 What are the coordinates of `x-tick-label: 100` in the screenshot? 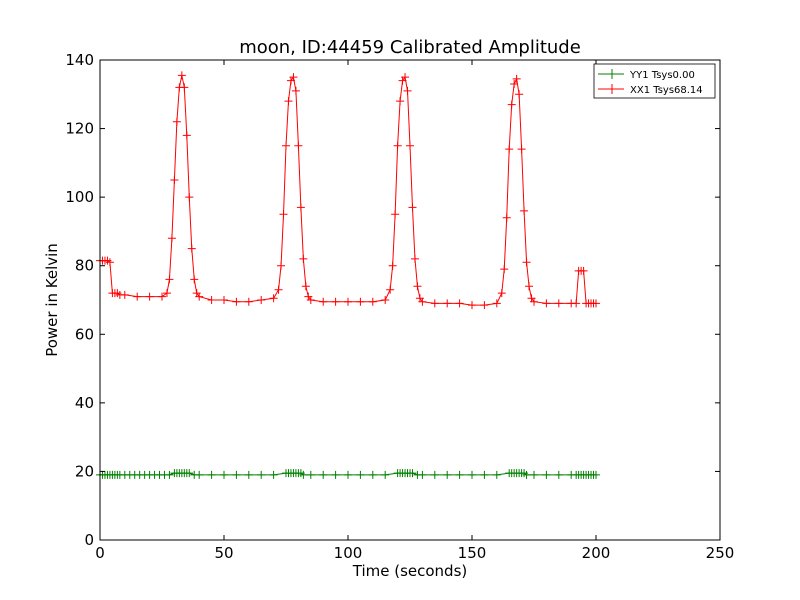 It's located at (348, 553).